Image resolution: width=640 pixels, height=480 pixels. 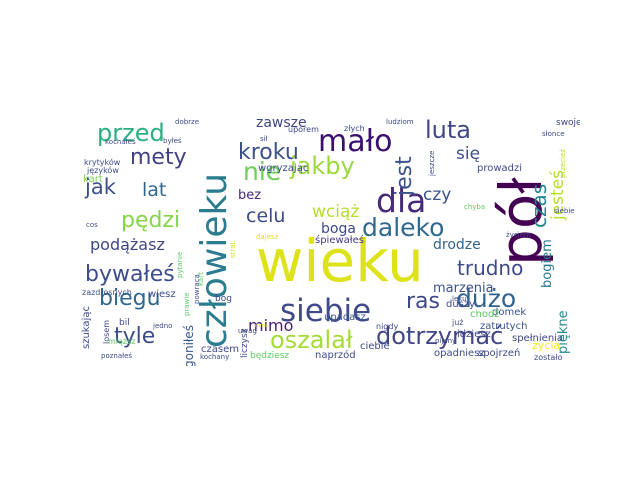 I want to click on word: nigdy, so click(x=387, y=326).